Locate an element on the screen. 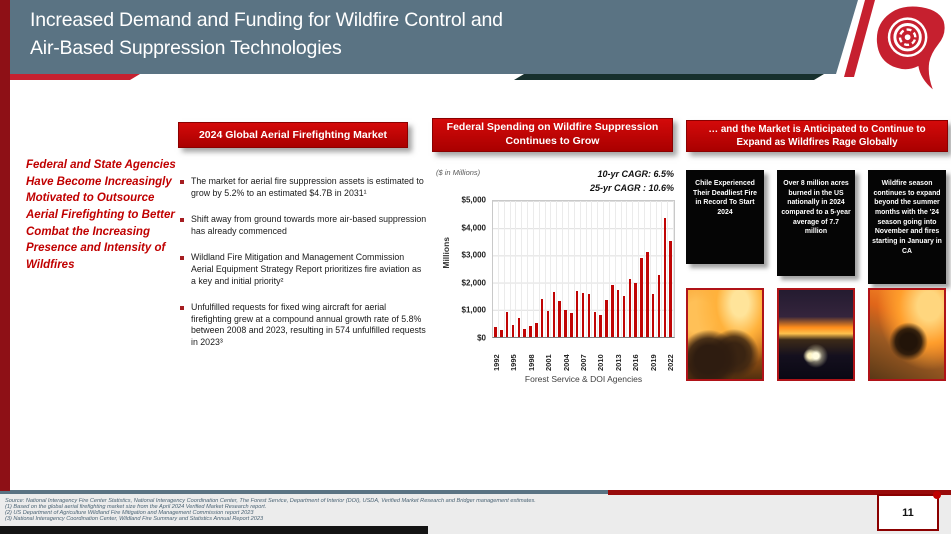 This screenshot has height=534, width=951. header-underline-red is located at coordinates (70, 77).